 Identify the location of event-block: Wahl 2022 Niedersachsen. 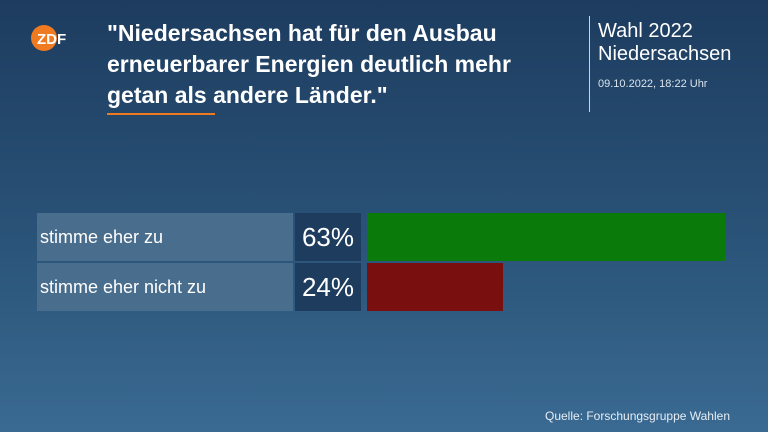
(664, 43).